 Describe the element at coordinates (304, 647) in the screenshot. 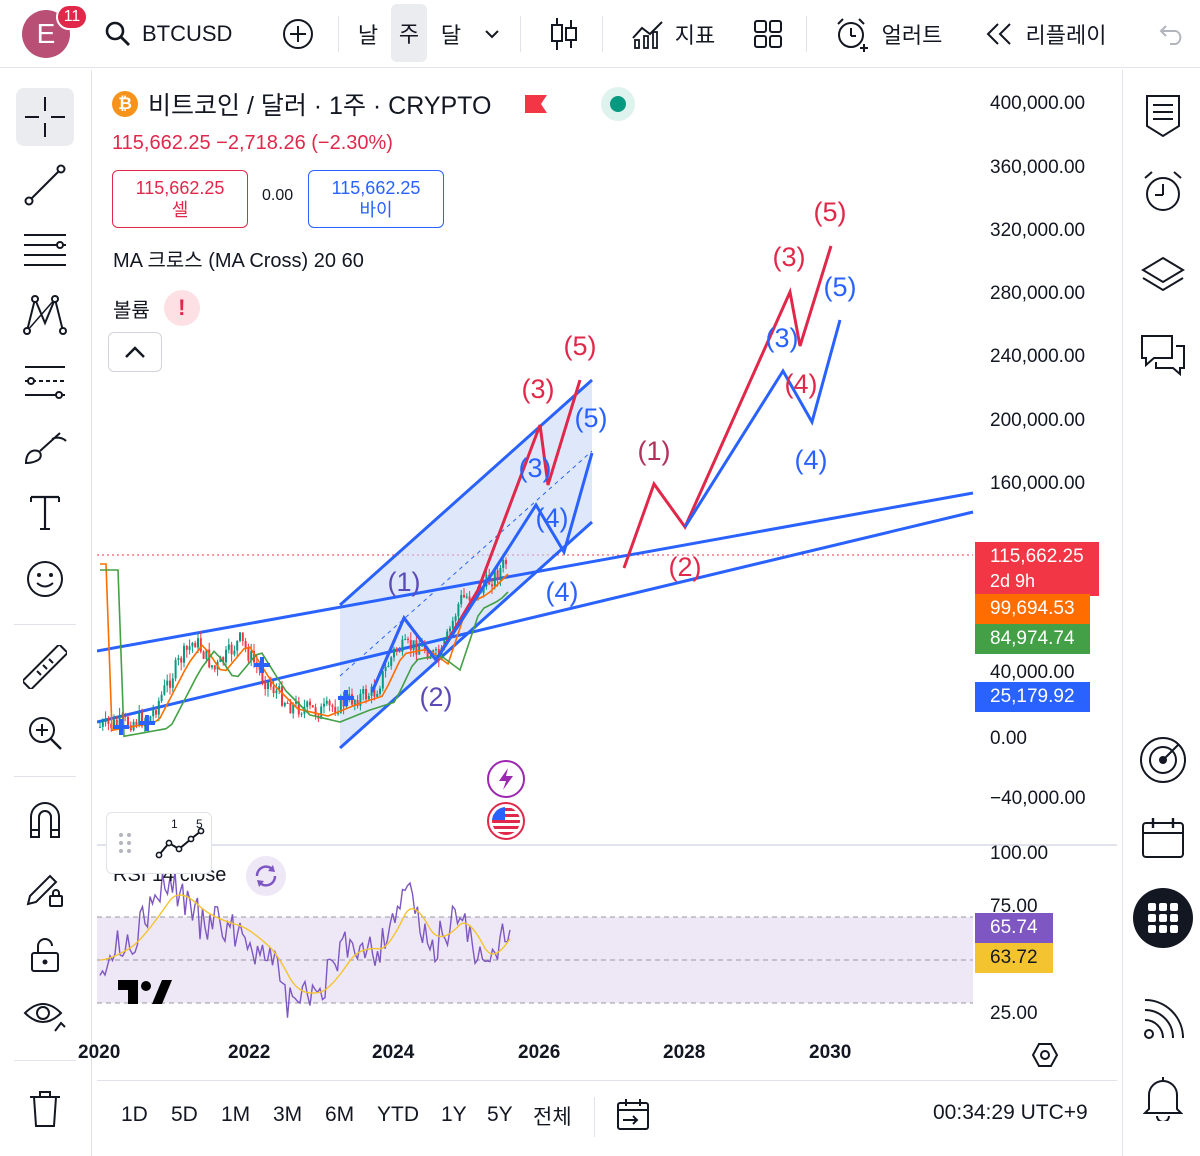

I see `ma-fast-line` at that location.